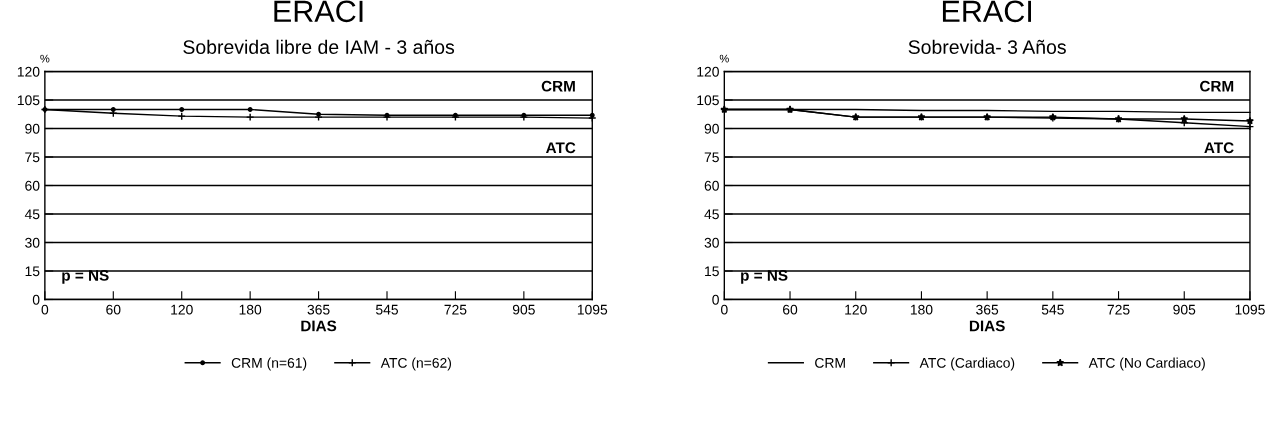 The height and width of the screenshot is (447, 1282). Describe the element at coordinates (830, 362) in the screenshot. I see `legend-label: CRM` at that location.